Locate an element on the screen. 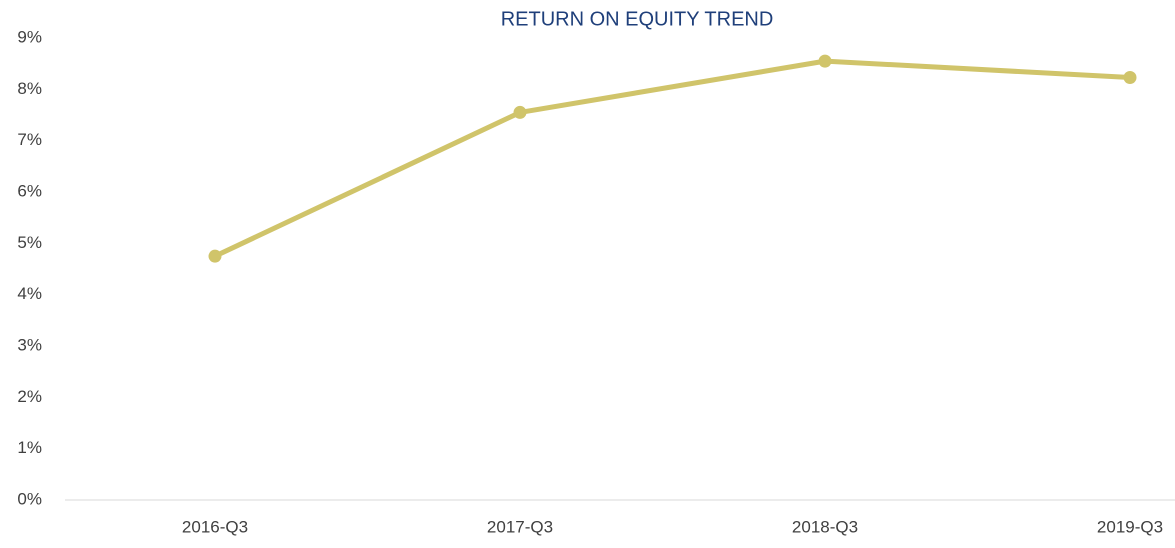 The width and height of the screenshot is (1175, 548). y-tick-label: 4% is located at coordinates (29, 293).